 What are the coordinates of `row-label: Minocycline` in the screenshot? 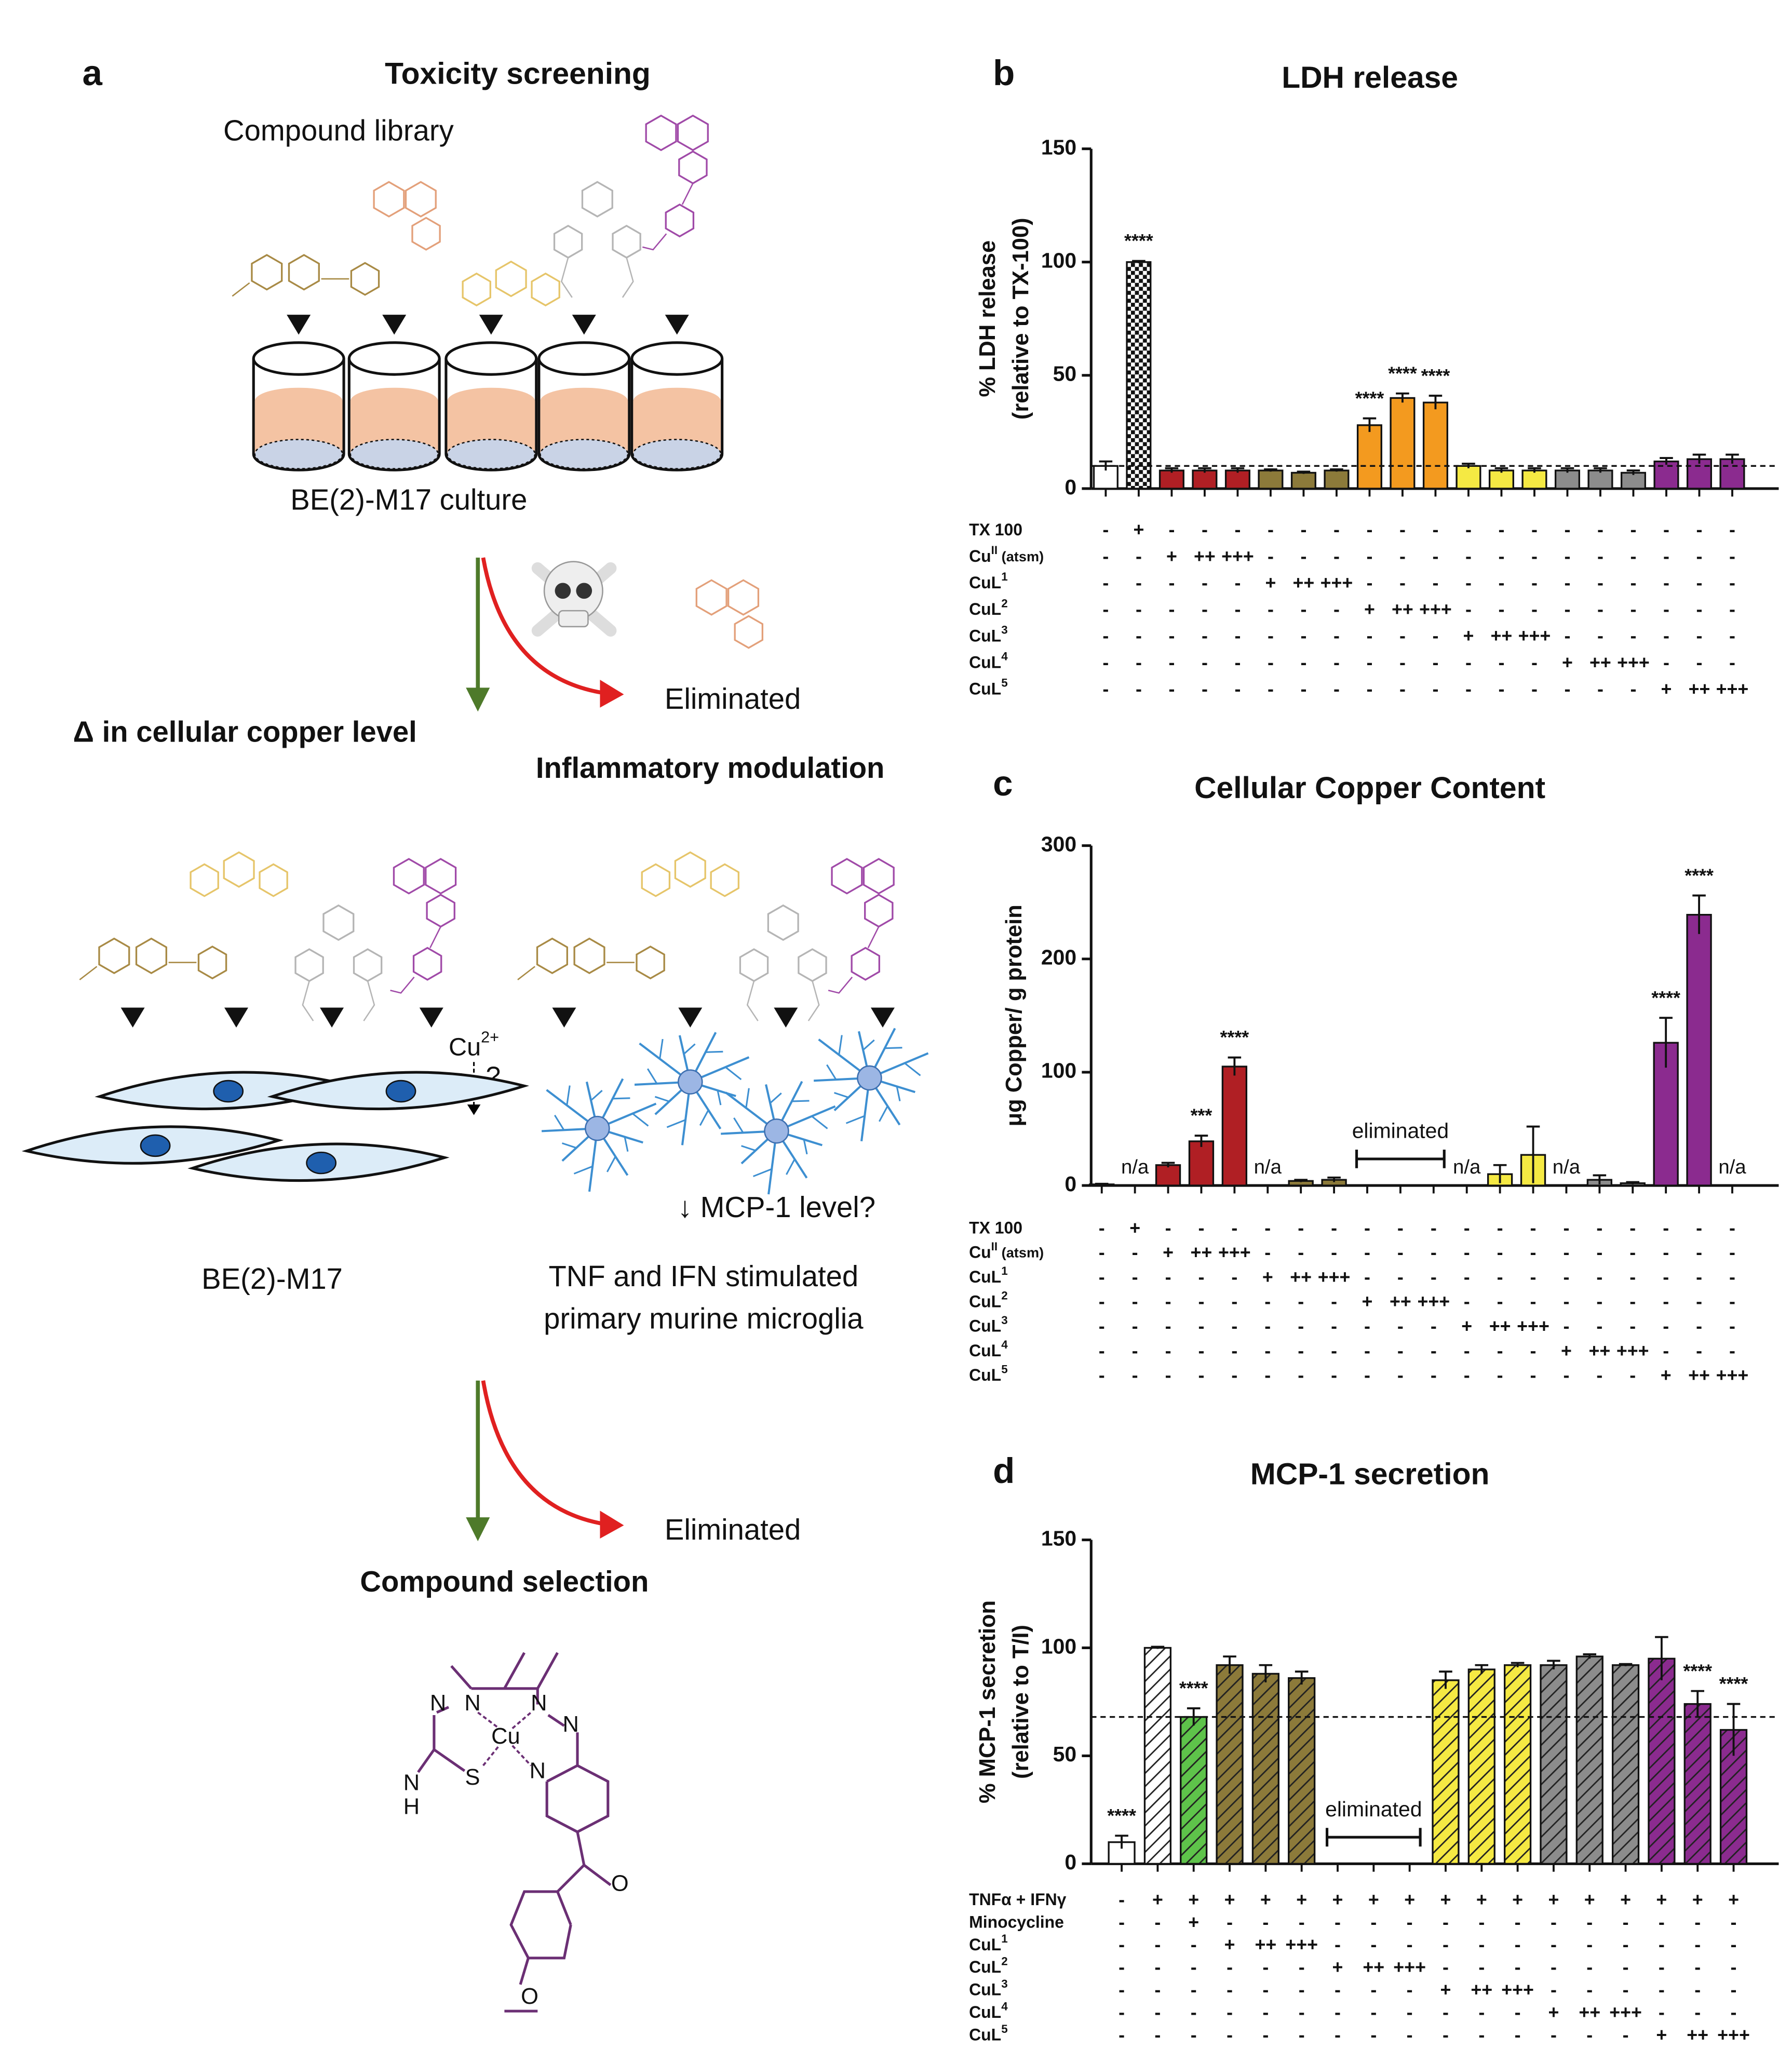 It's located at (1016, 1923).